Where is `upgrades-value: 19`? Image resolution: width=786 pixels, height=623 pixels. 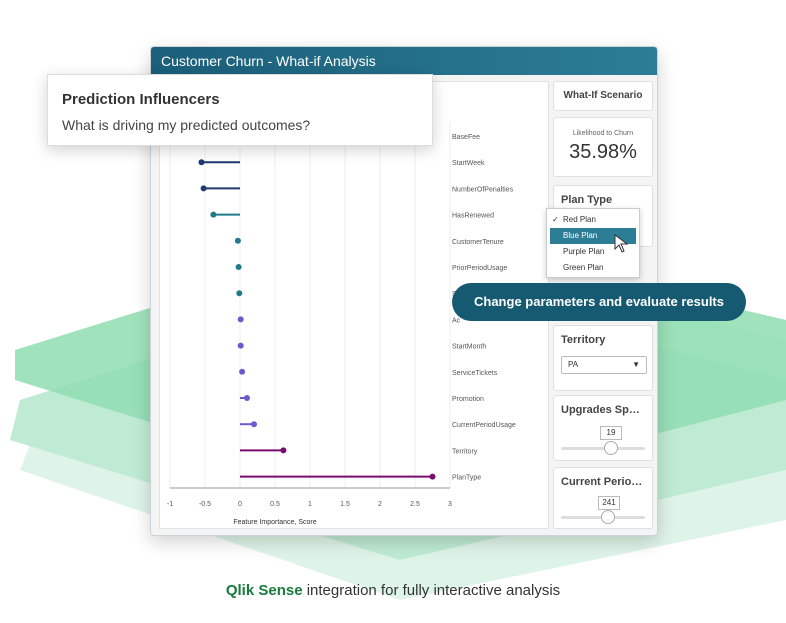 upgrades-value: 19 is located at coordinates (611, 433).